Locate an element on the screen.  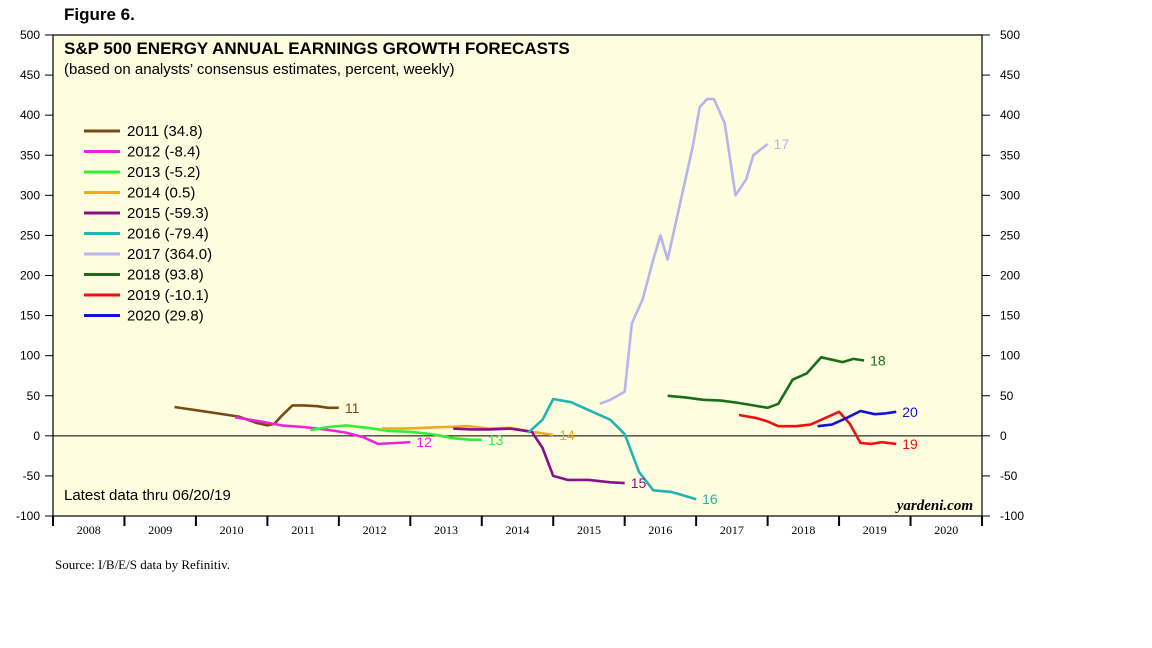
y-tick-label-left: 0 is located at coordinates (36, 436).